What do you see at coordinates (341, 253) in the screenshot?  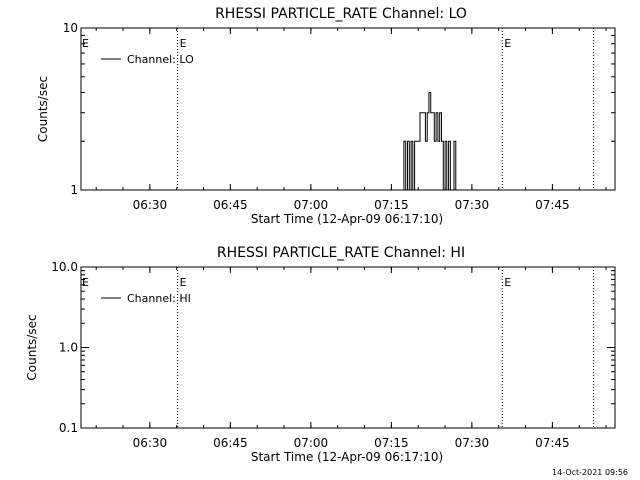 I see `chart-title: RHESSI PARTICLE_RATE Channel: HI` at bounding box center [341, 253].